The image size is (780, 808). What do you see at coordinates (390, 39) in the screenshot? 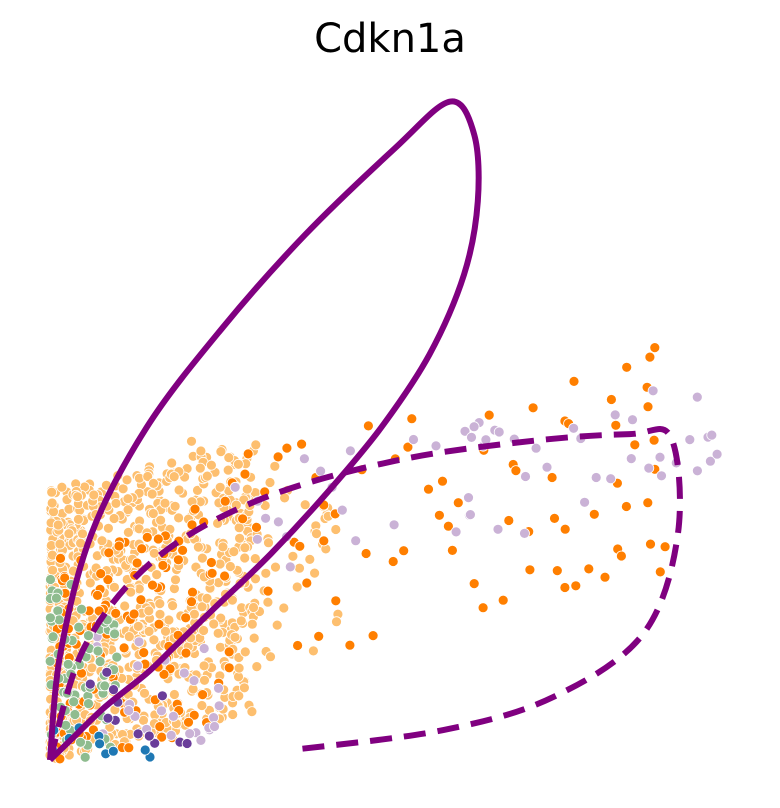
I see `chart-title: Cdkn1a` at bounding box center [390, 39].